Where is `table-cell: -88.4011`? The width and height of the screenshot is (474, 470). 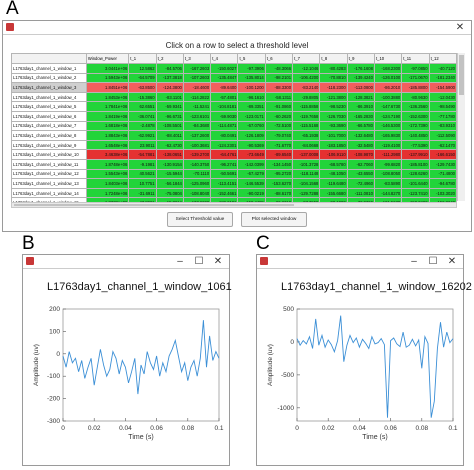 table-cell: -88.4011 is located at coordinates (169, 135).